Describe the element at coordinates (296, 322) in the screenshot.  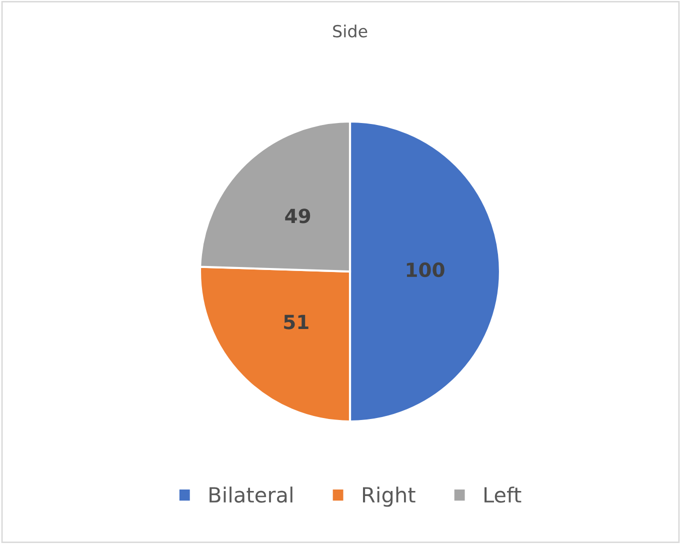
I see `data-label: 51` at that location.